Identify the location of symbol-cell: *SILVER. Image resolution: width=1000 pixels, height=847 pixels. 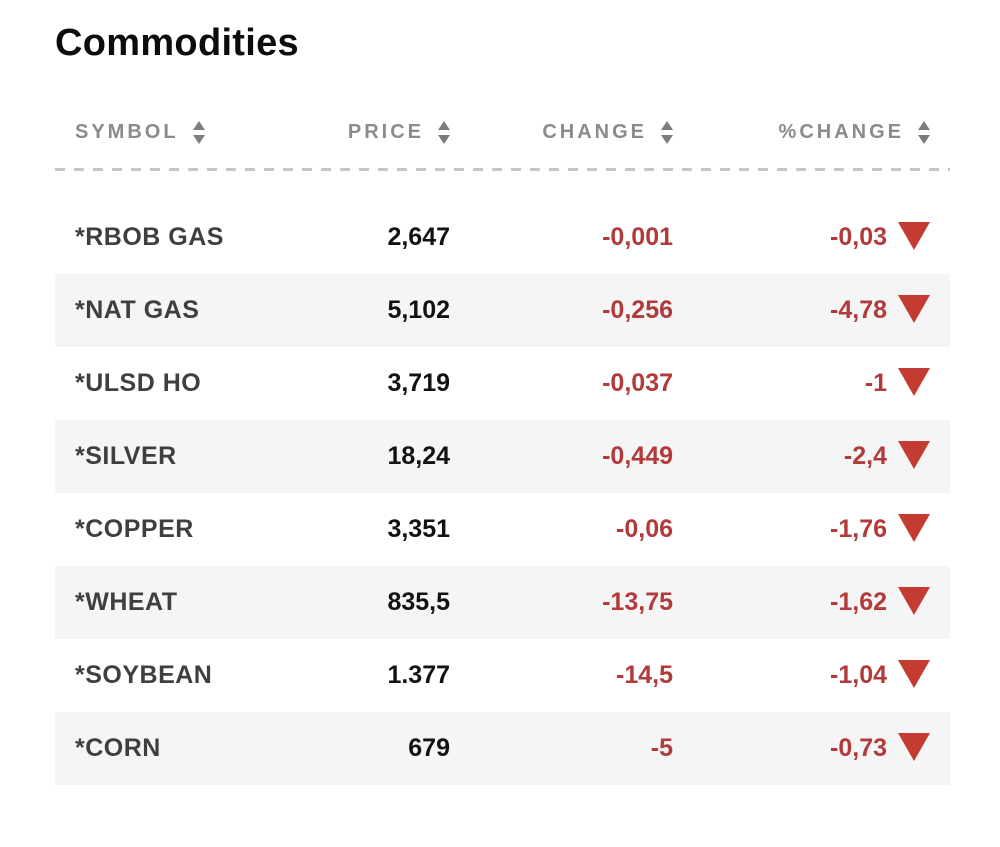
(126, 456).